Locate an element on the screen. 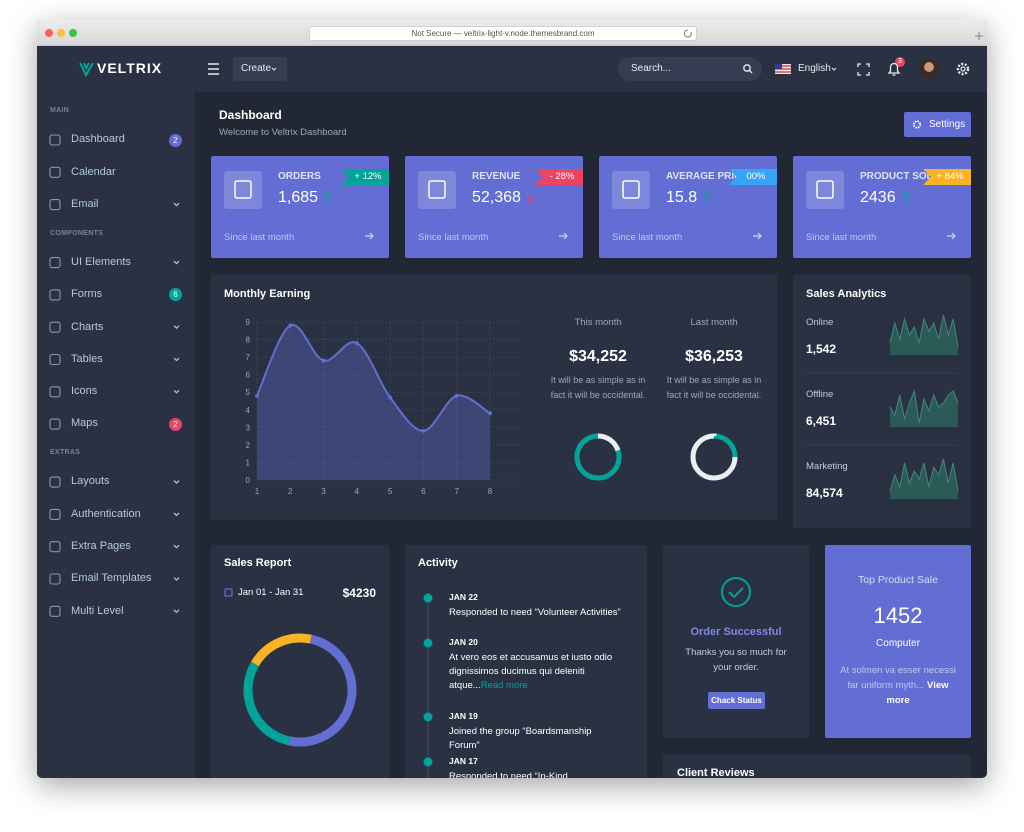  analytics-value: 1,542 is located at coordinates (821, 348).